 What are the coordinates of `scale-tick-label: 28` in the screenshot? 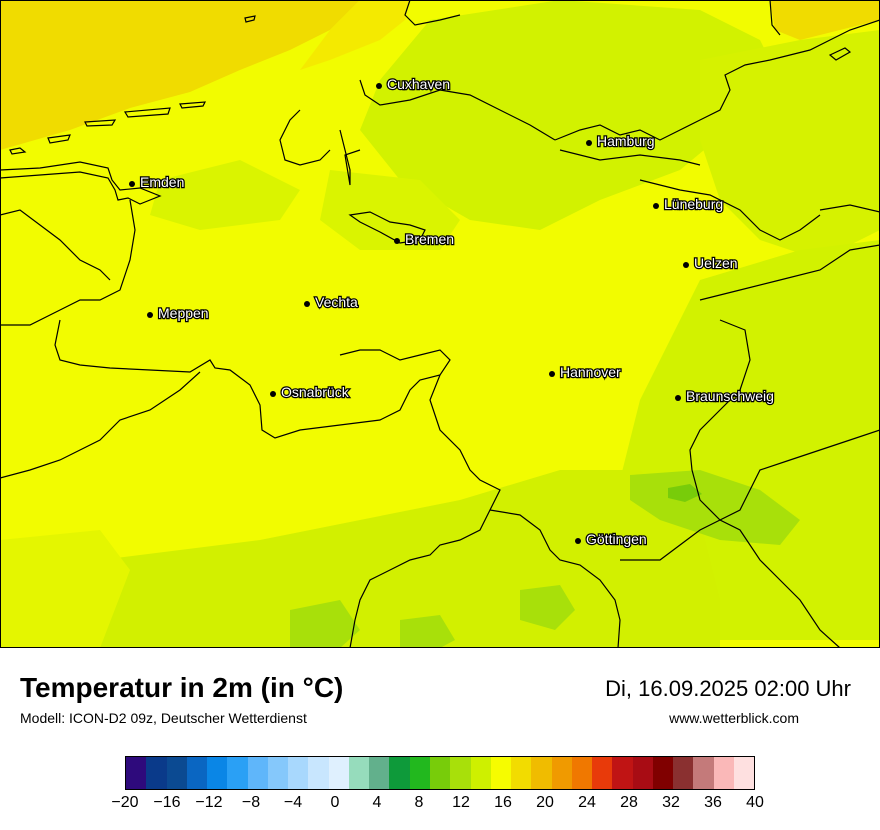 It's located at (629, 802).